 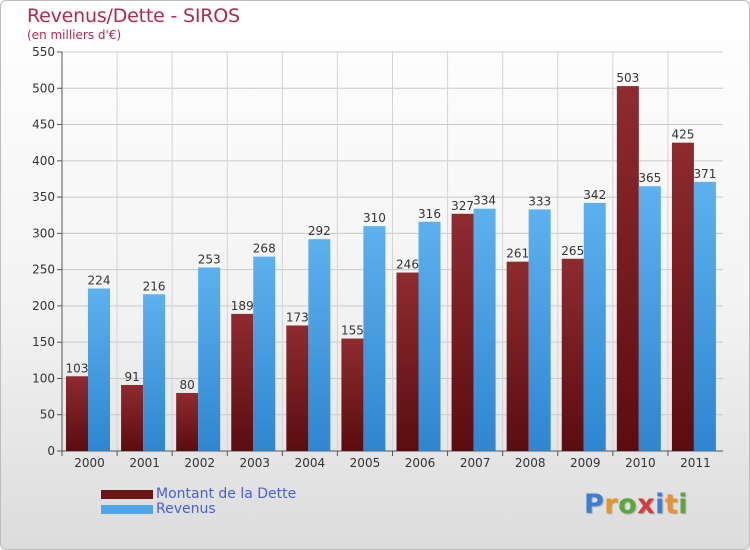 What do you see at coordinates (594, 504) in the screenshot?
I see `logo-letter: P` at bounding box center [594, 504].